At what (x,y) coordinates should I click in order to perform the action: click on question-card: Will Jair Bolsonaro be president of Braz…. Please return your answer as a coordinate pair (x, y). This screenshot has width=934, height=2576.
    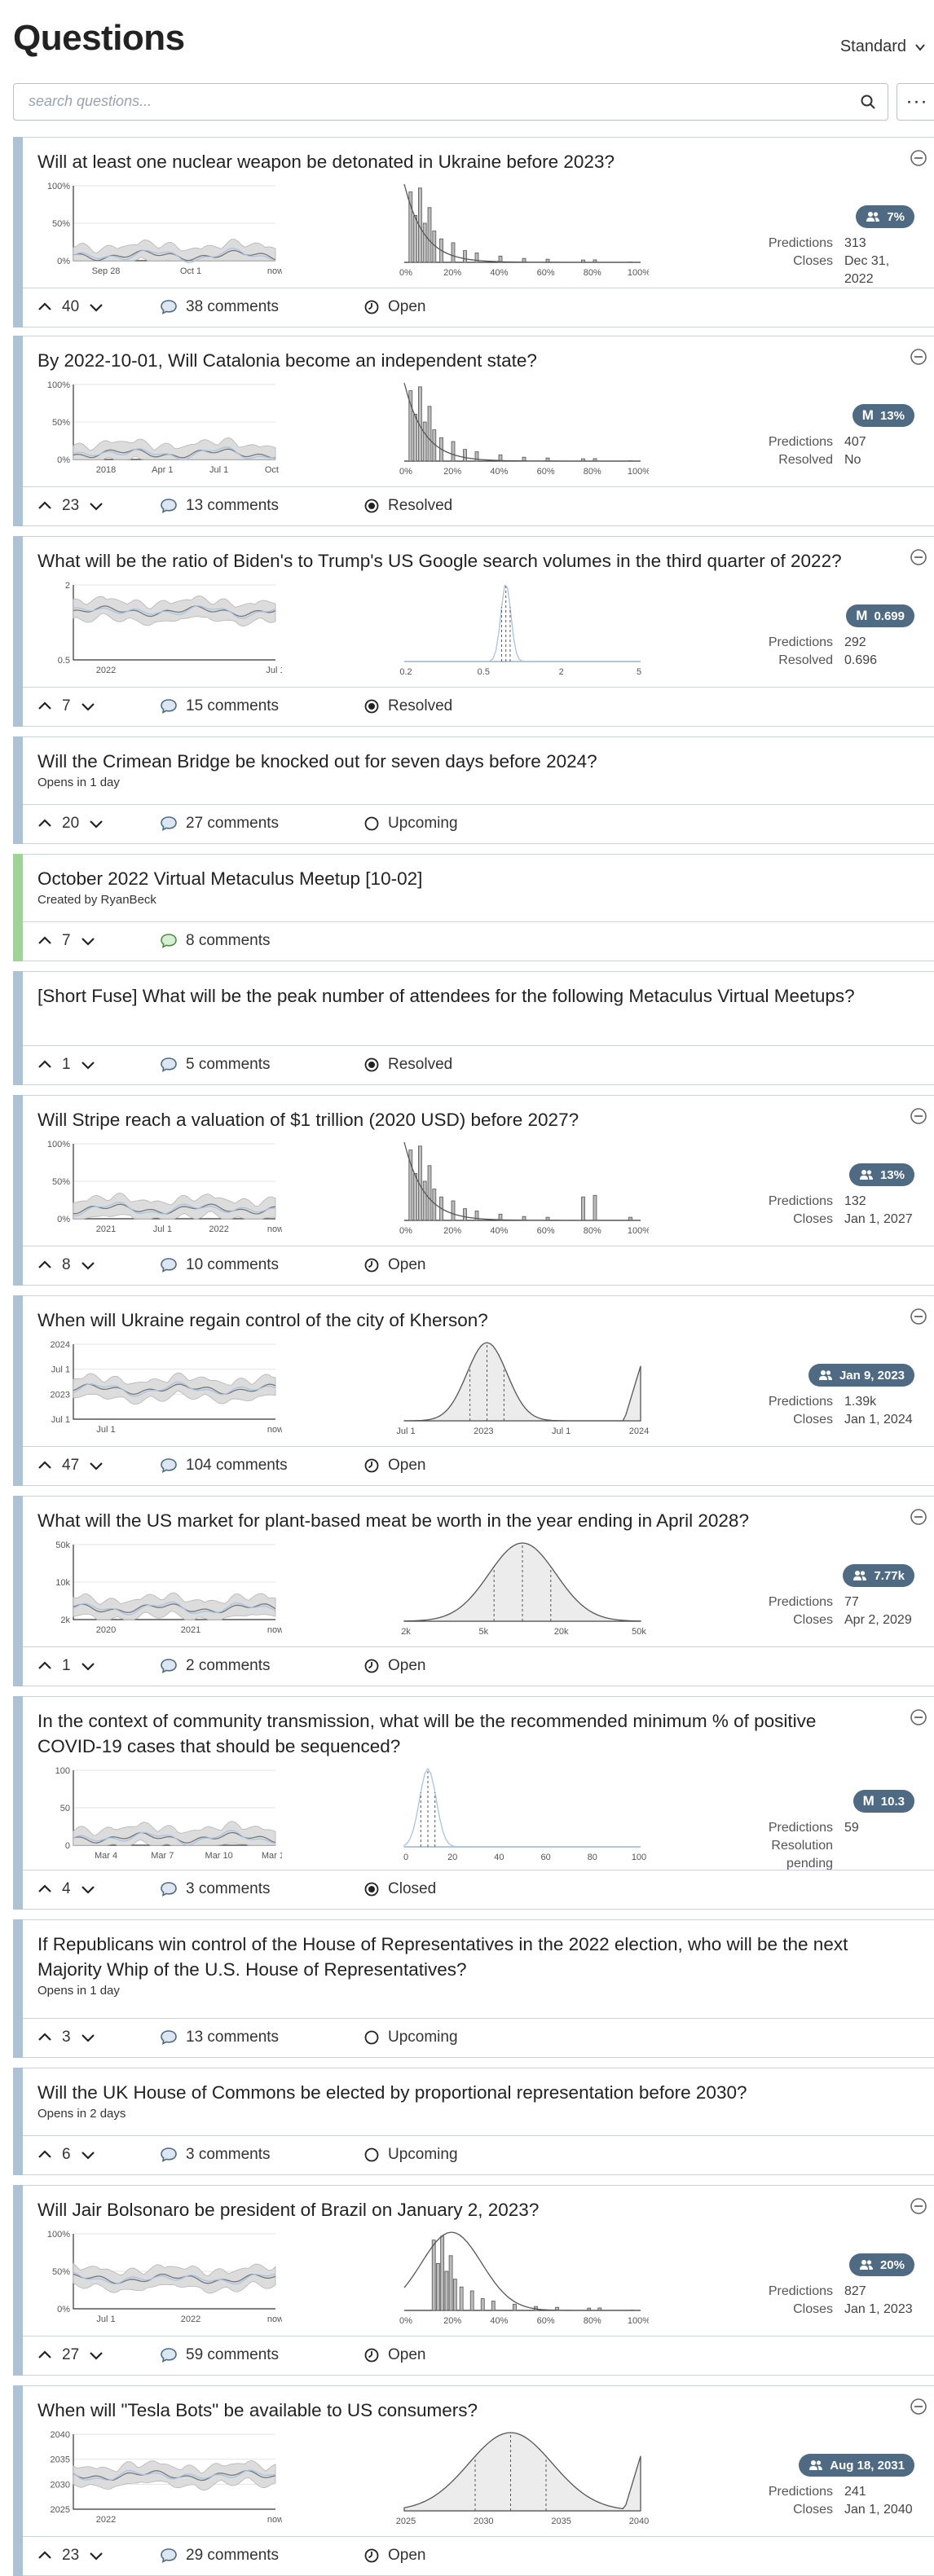
    Looking at the image, I should click on (473, 2280).